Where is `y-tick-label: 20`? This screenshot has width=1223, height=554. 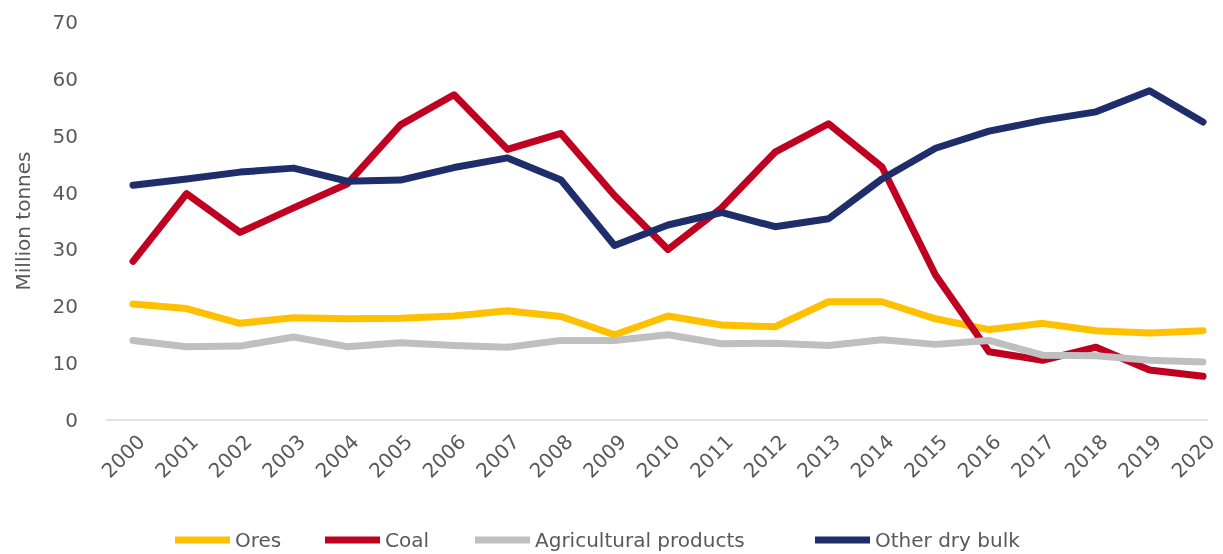 y-tick-label: 20 is located at coordinates (65, 306).